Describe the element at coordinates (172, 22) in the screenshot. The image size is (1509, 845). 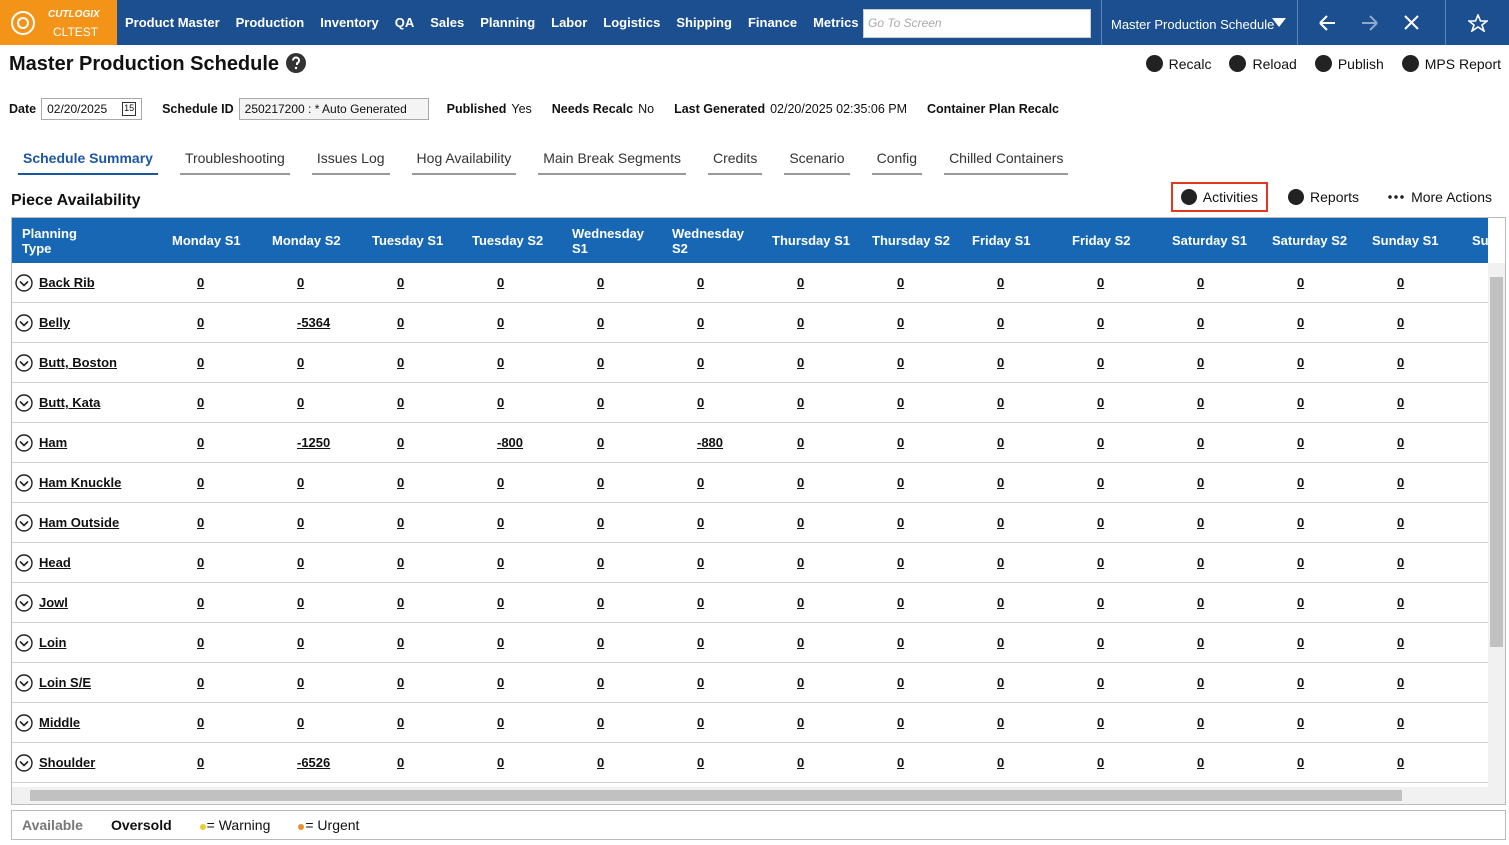
I see `nav-item: Product Master` at that location.